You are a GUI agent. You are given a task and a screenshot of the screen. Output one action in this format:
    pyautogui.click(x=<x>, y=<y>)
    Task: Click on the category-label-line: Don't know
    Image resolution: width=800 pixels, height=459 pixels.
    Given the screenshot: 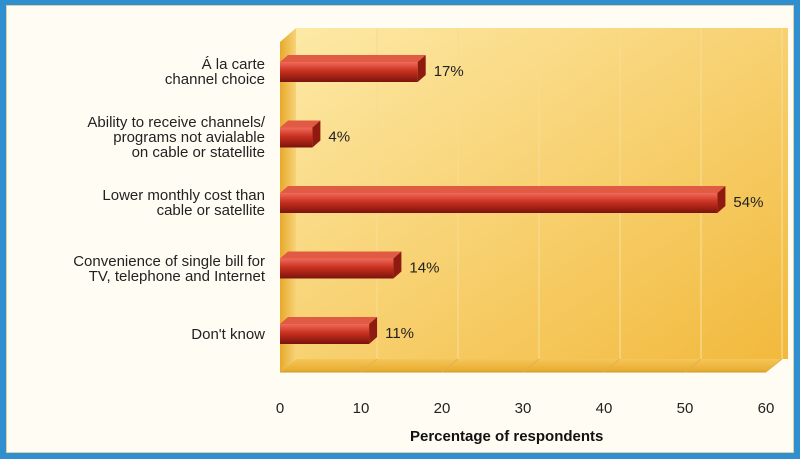 What is the action you would take?
    pyautogui.click(x=228, y=334)
    